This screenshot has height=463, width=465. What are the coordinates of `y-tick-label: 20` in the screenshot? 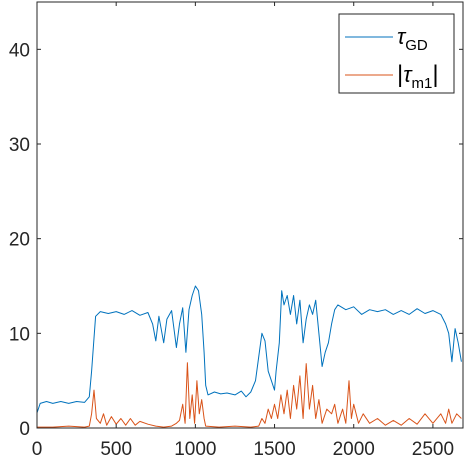 It's located at (19, 240).